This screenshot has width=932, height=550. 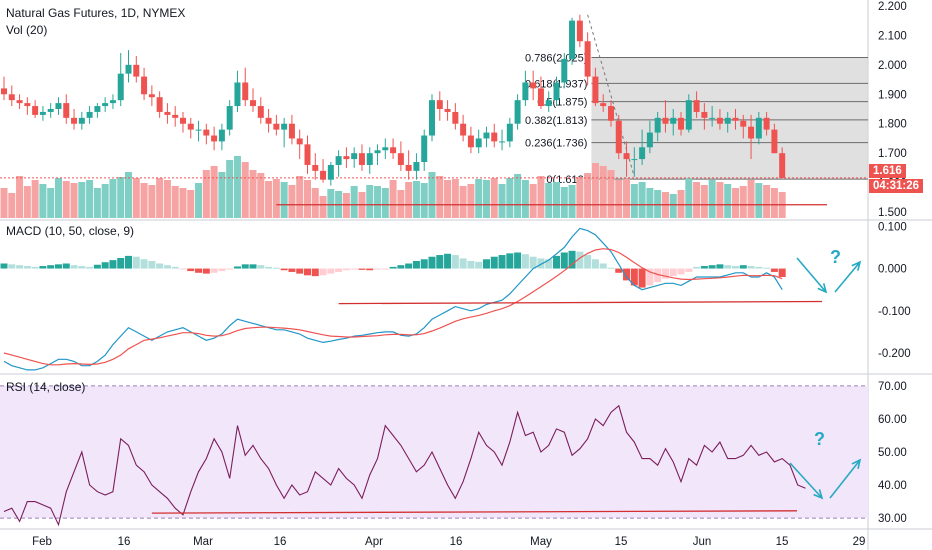 I want to click on annotation-arrow, so click(x=845, y=479).